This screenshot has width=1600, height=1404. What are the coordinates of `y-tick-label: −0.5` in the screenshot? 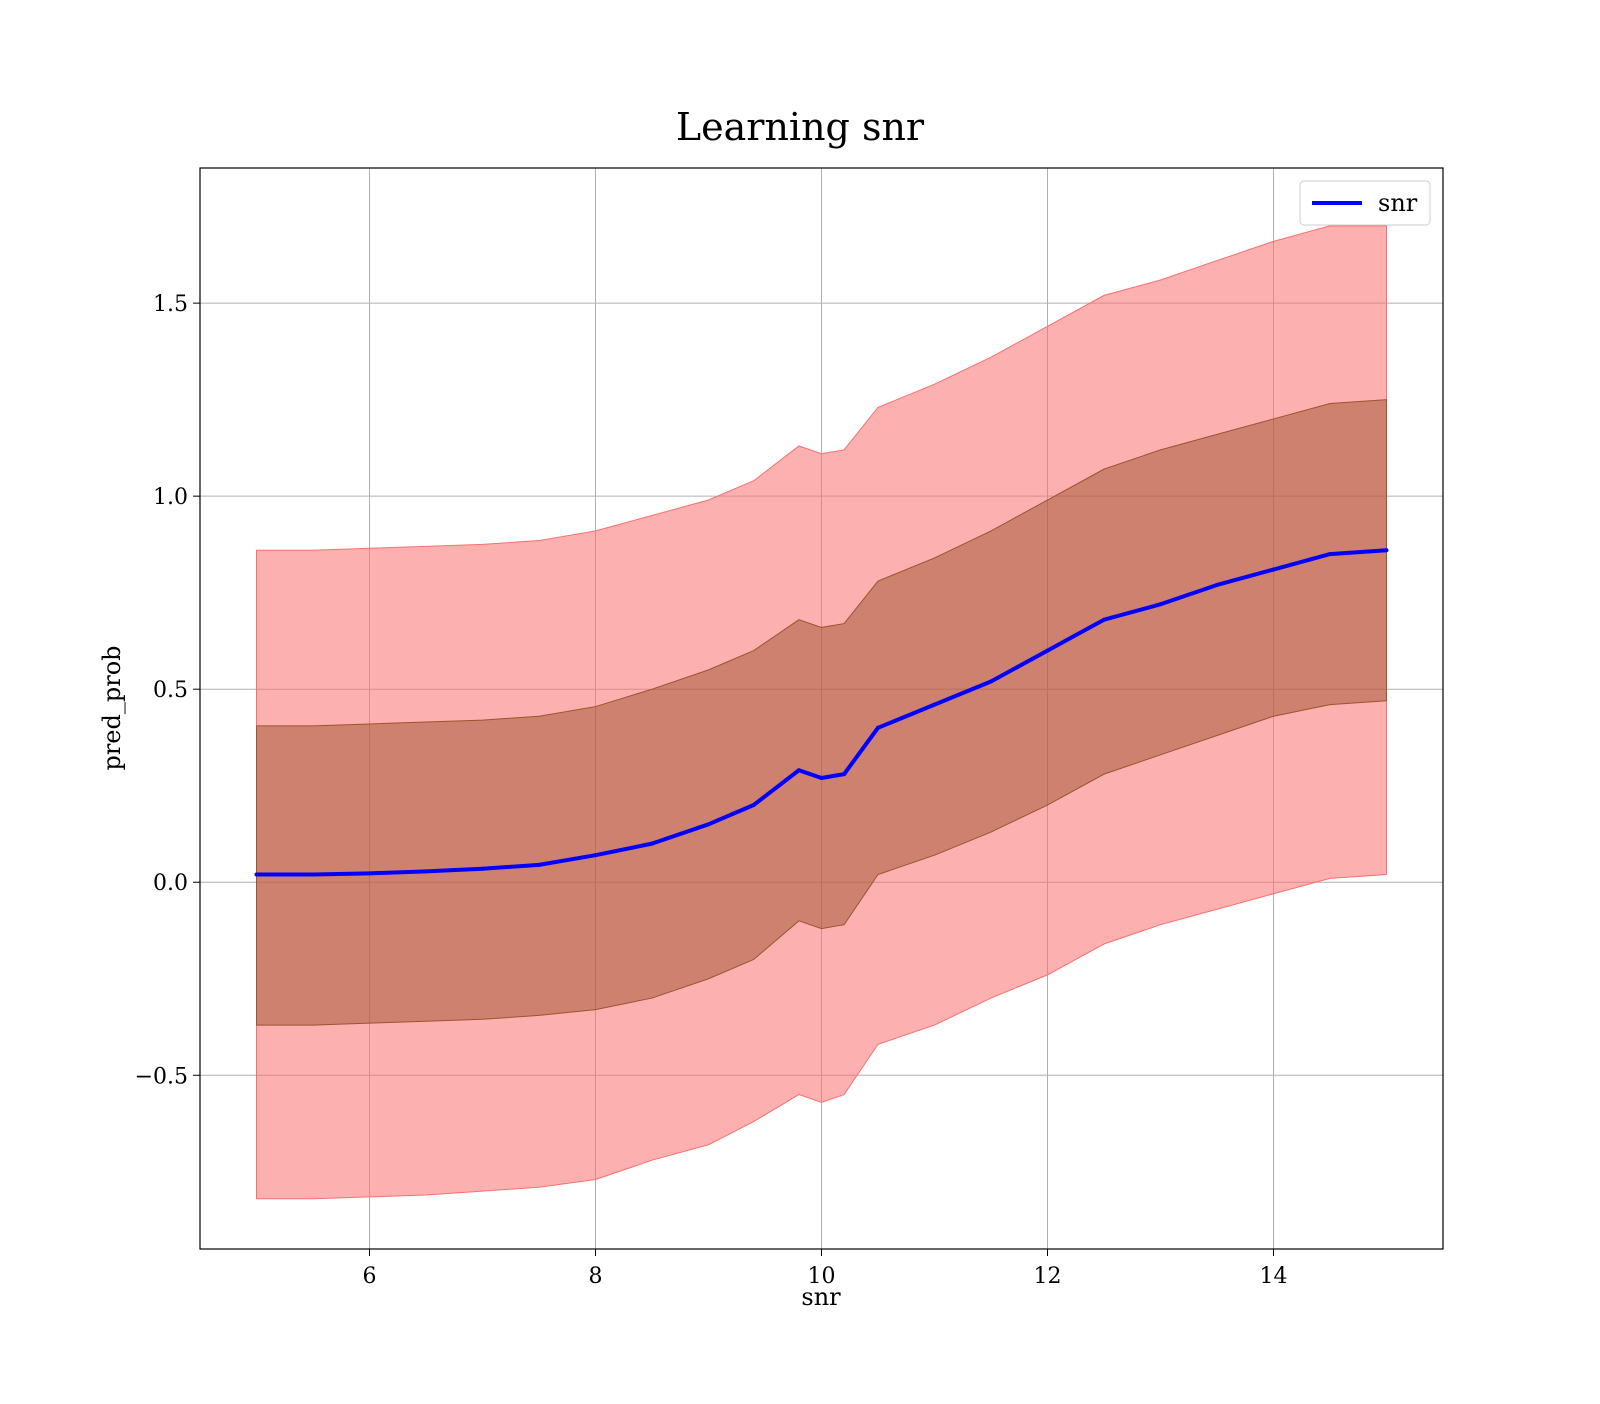 It's located at (161, 1076).